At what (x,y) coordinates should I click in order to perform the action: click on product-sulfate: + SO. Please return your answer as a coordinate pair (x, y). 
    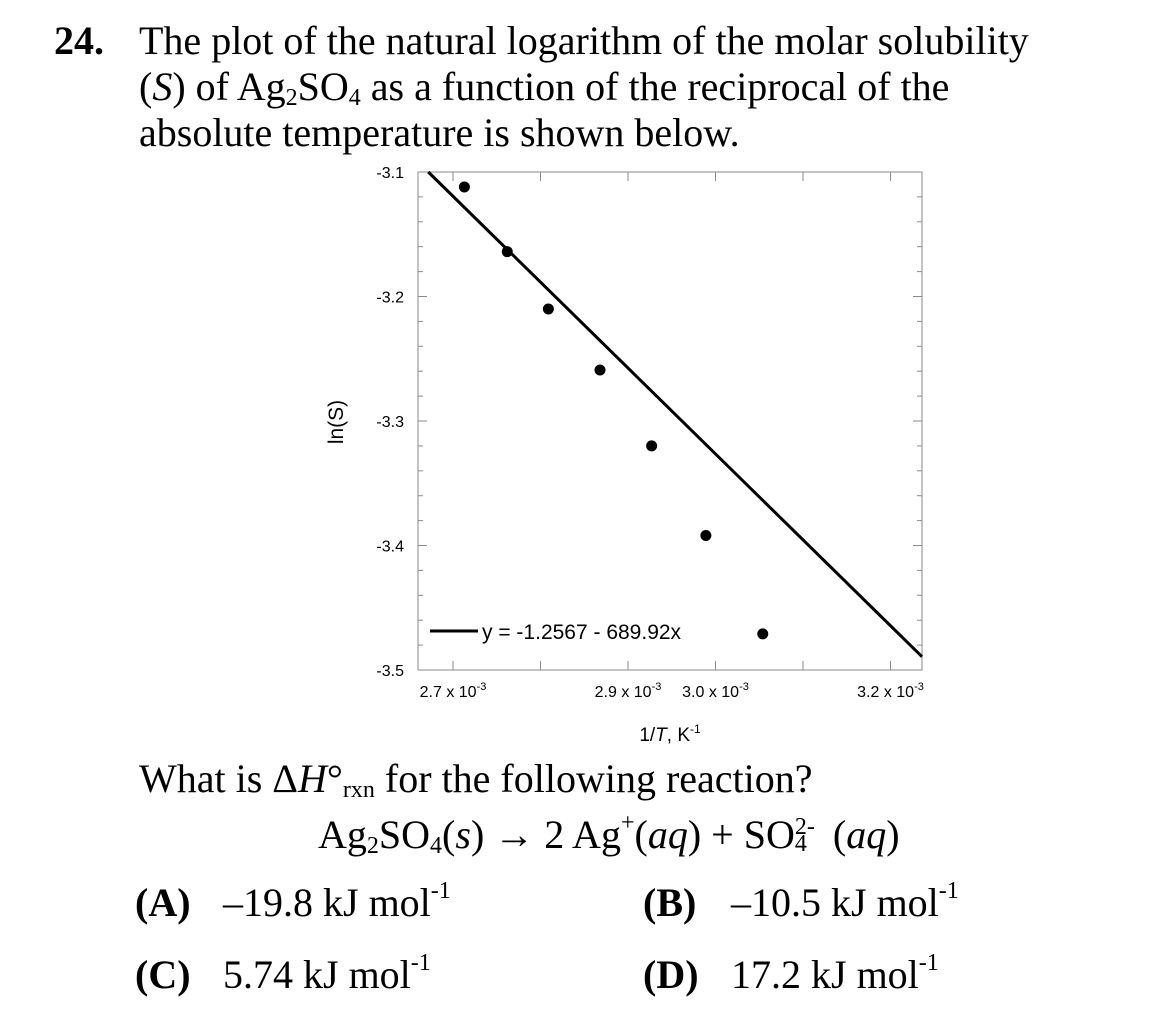
    Looking at the image, I should click on (748, 834).